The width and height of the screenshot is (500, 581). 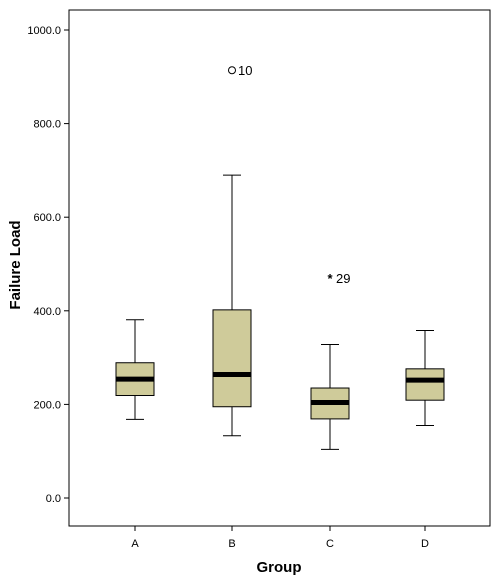 I want to click on outlier-circle-marker, so click(x=232, y=70).